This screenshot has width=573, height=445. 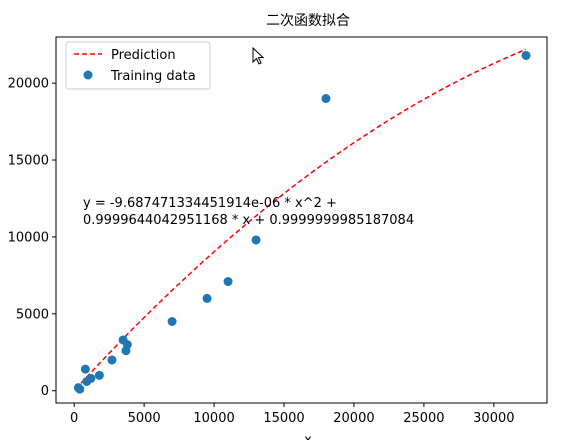 What do you see at coordinates (353, 418) in the screenshot?
I see `x-tick-label-4: 20000` at bounding box center [353, 418].